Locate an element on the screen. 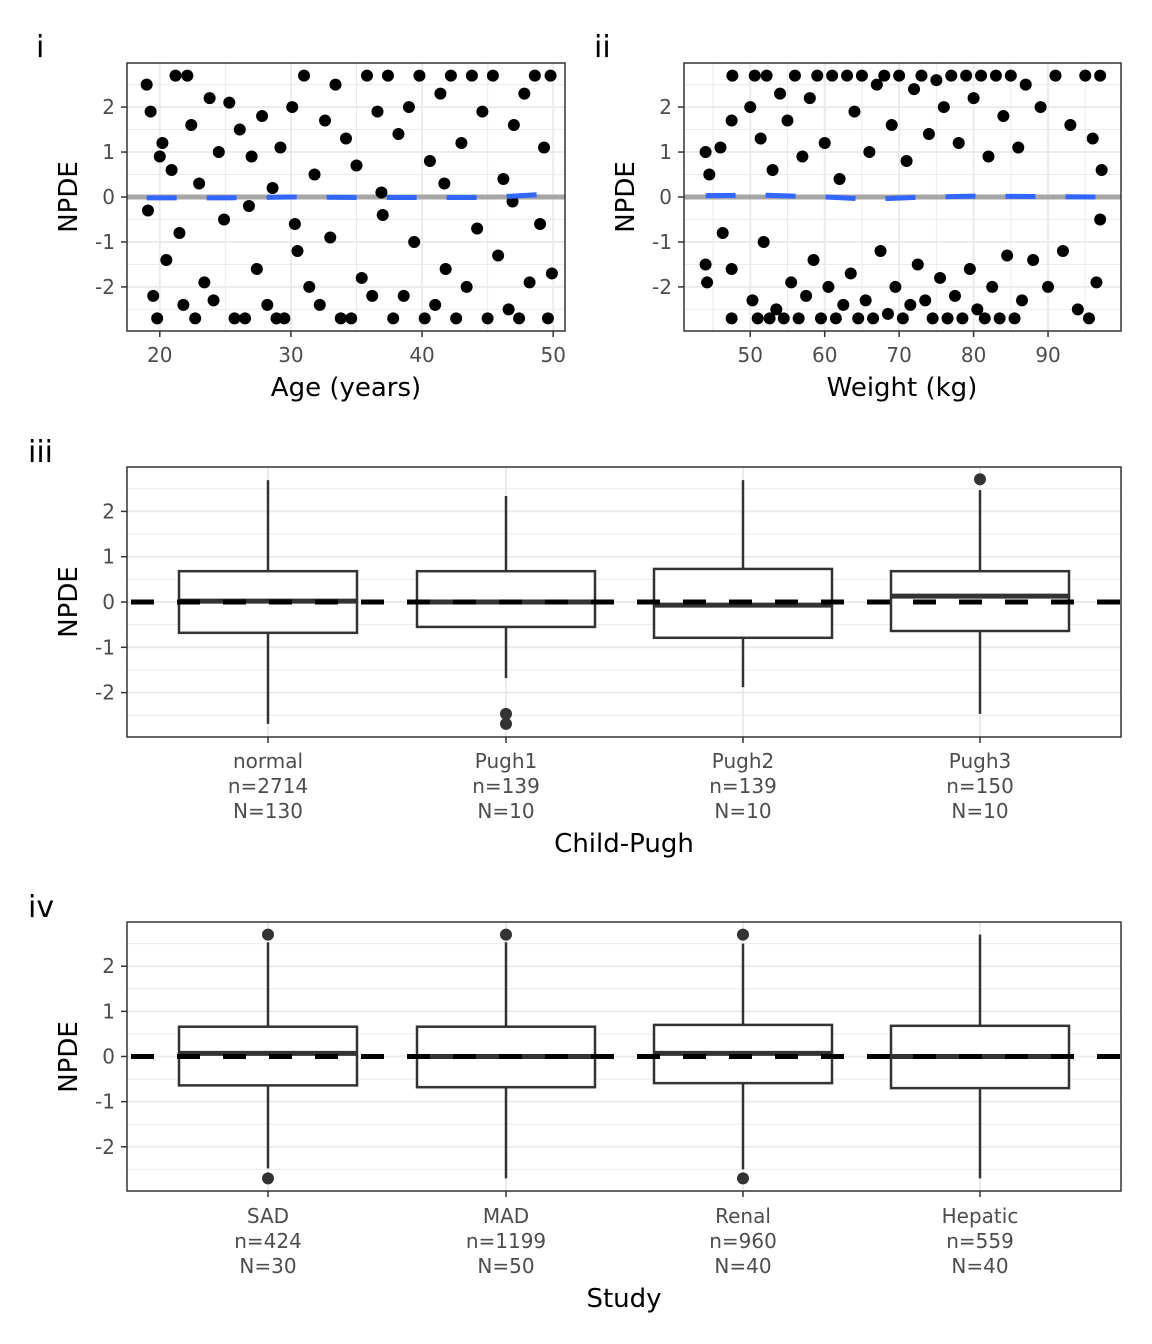 Image resolution: width=1152 pixels, height=1344 pixels. y-tick-label: 1 is located at coordinates (108, 152).